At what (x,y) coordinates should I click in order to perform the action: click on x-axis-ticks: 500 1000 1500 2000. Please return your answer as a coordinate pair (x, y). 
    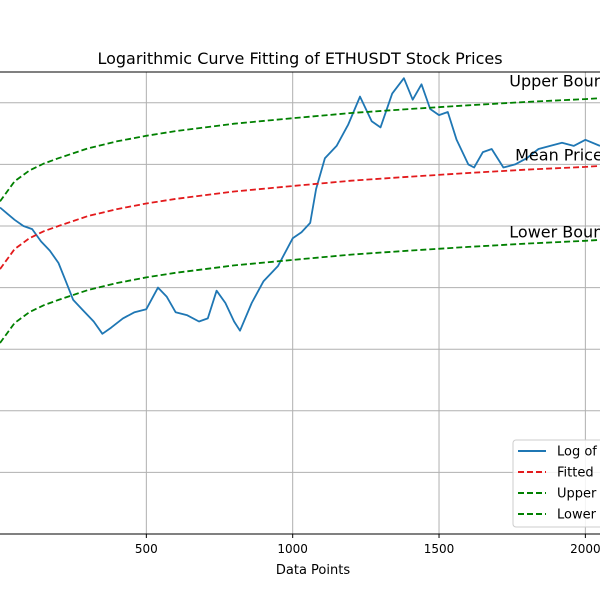
    Looking at the image, I should click on (367, 545).